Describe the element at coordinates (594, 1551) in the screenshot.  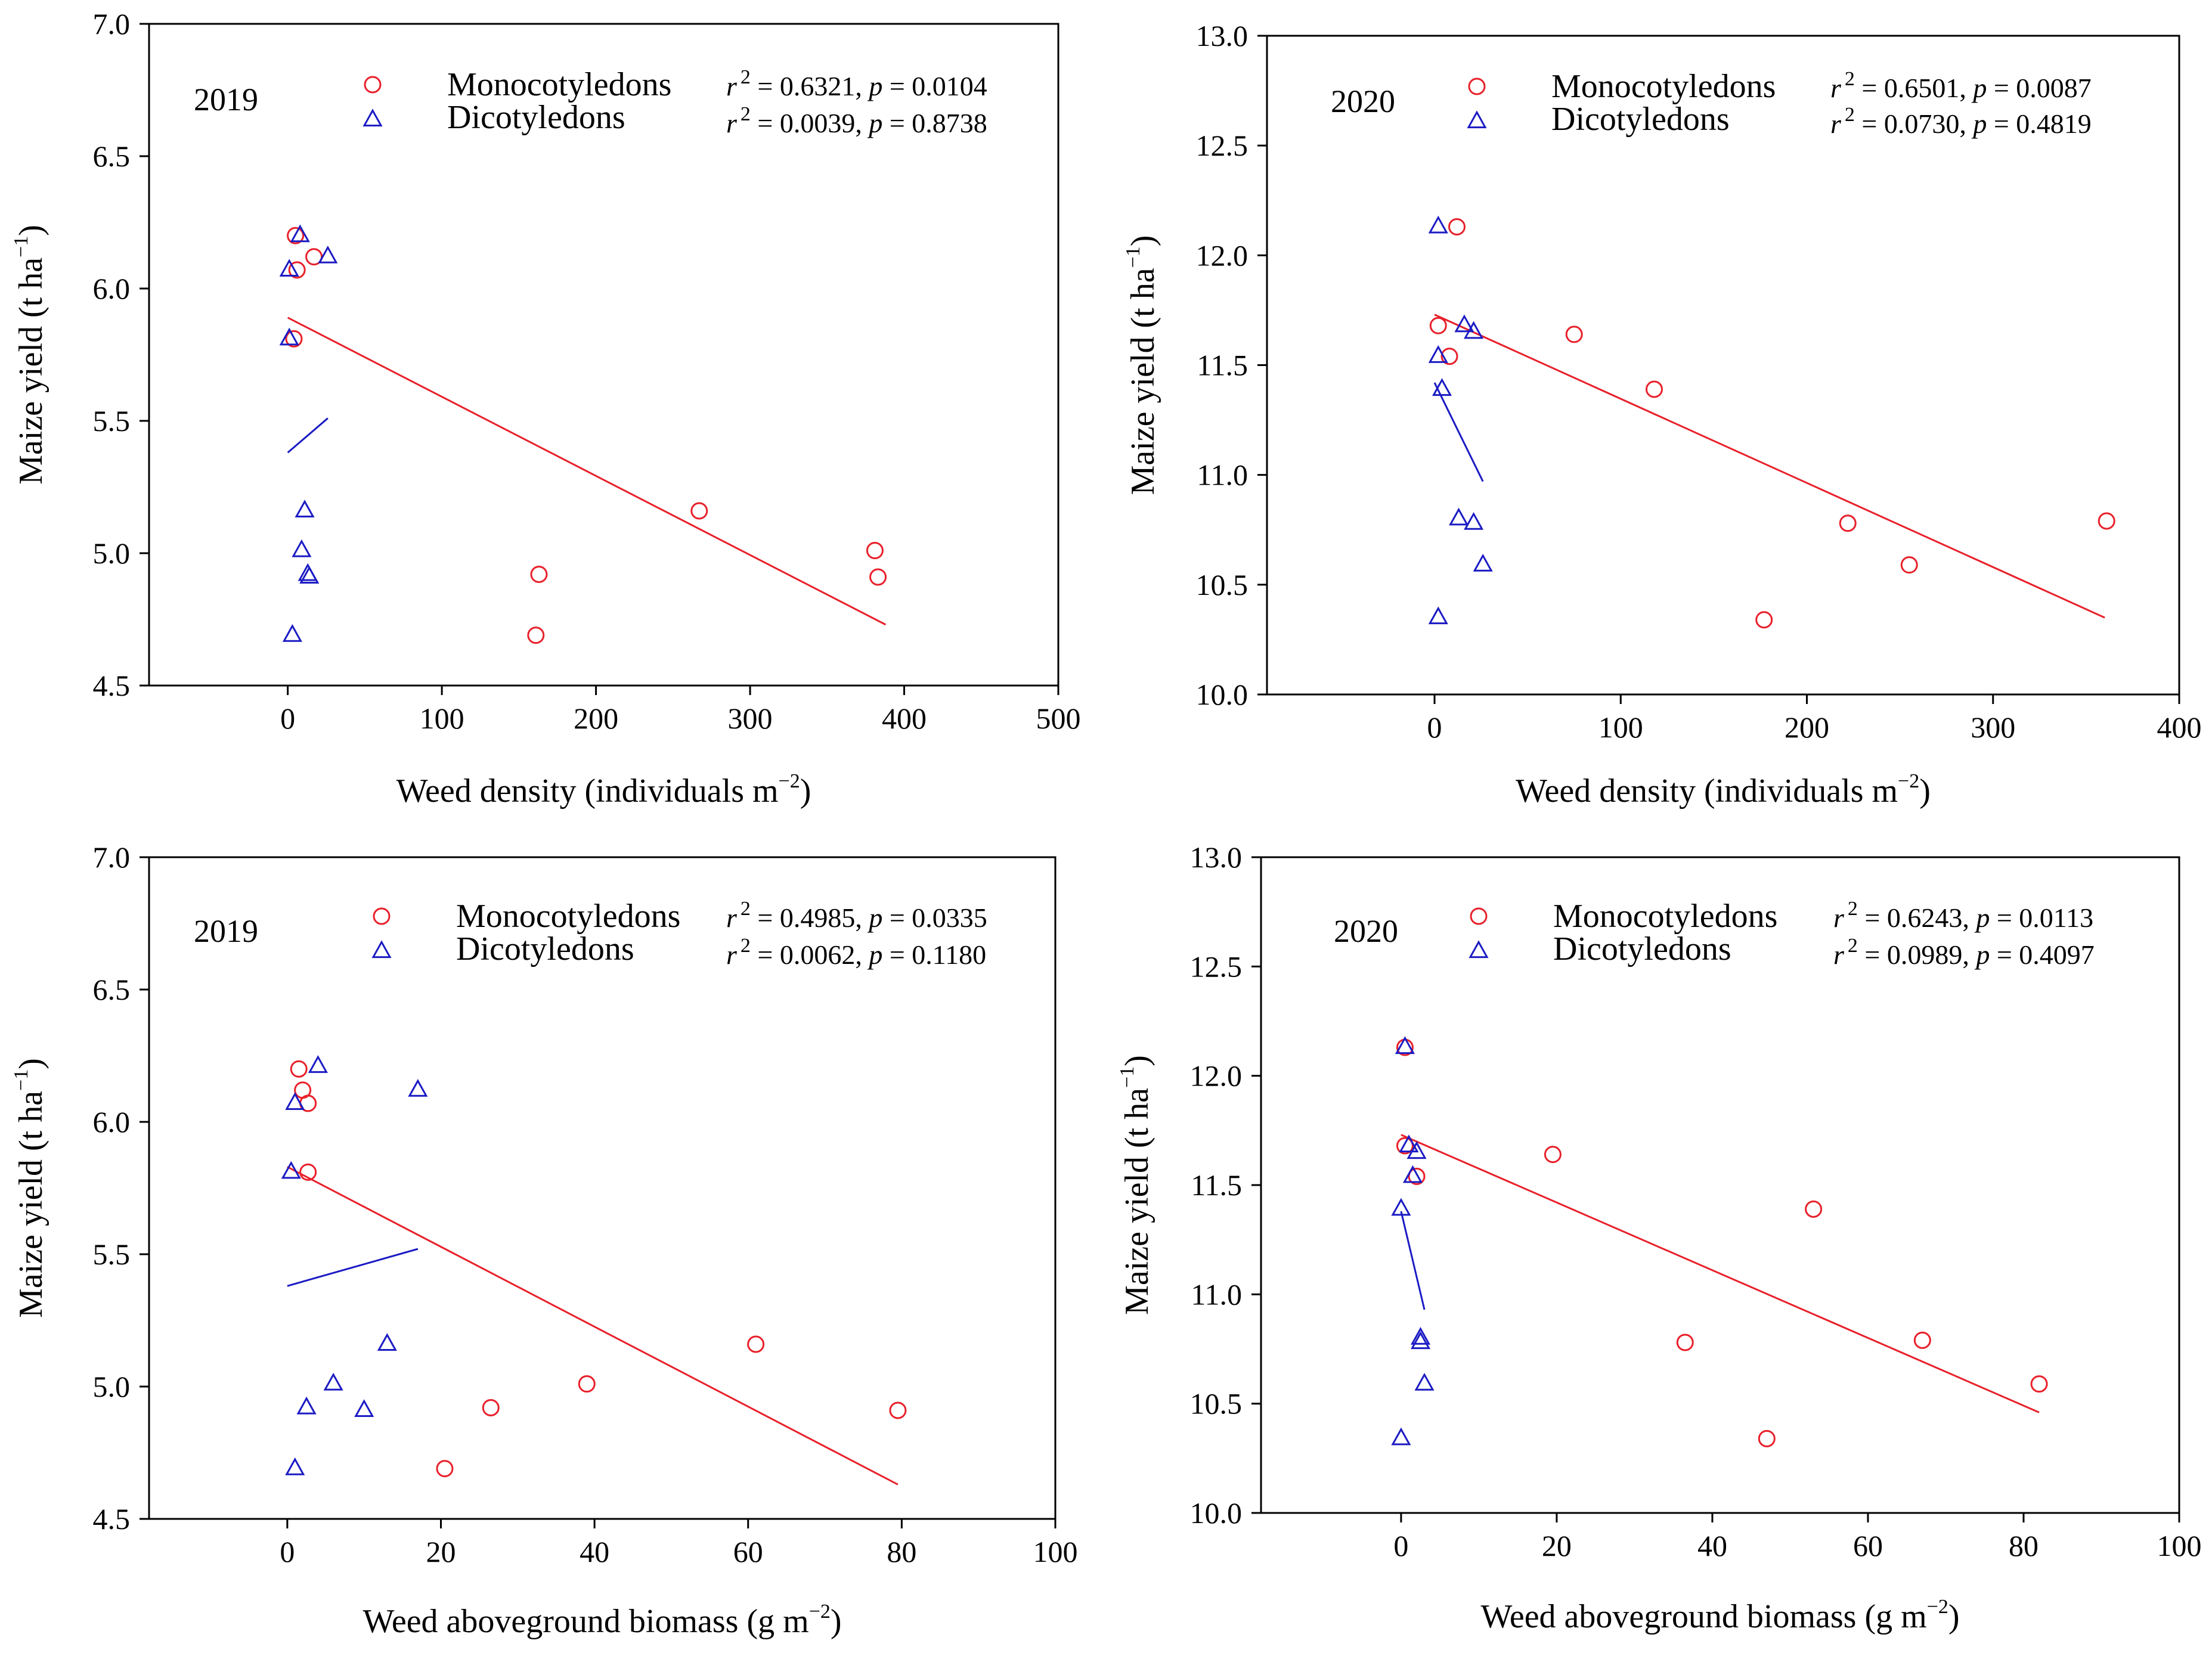
I see `x-tick-label: 40` at that location.